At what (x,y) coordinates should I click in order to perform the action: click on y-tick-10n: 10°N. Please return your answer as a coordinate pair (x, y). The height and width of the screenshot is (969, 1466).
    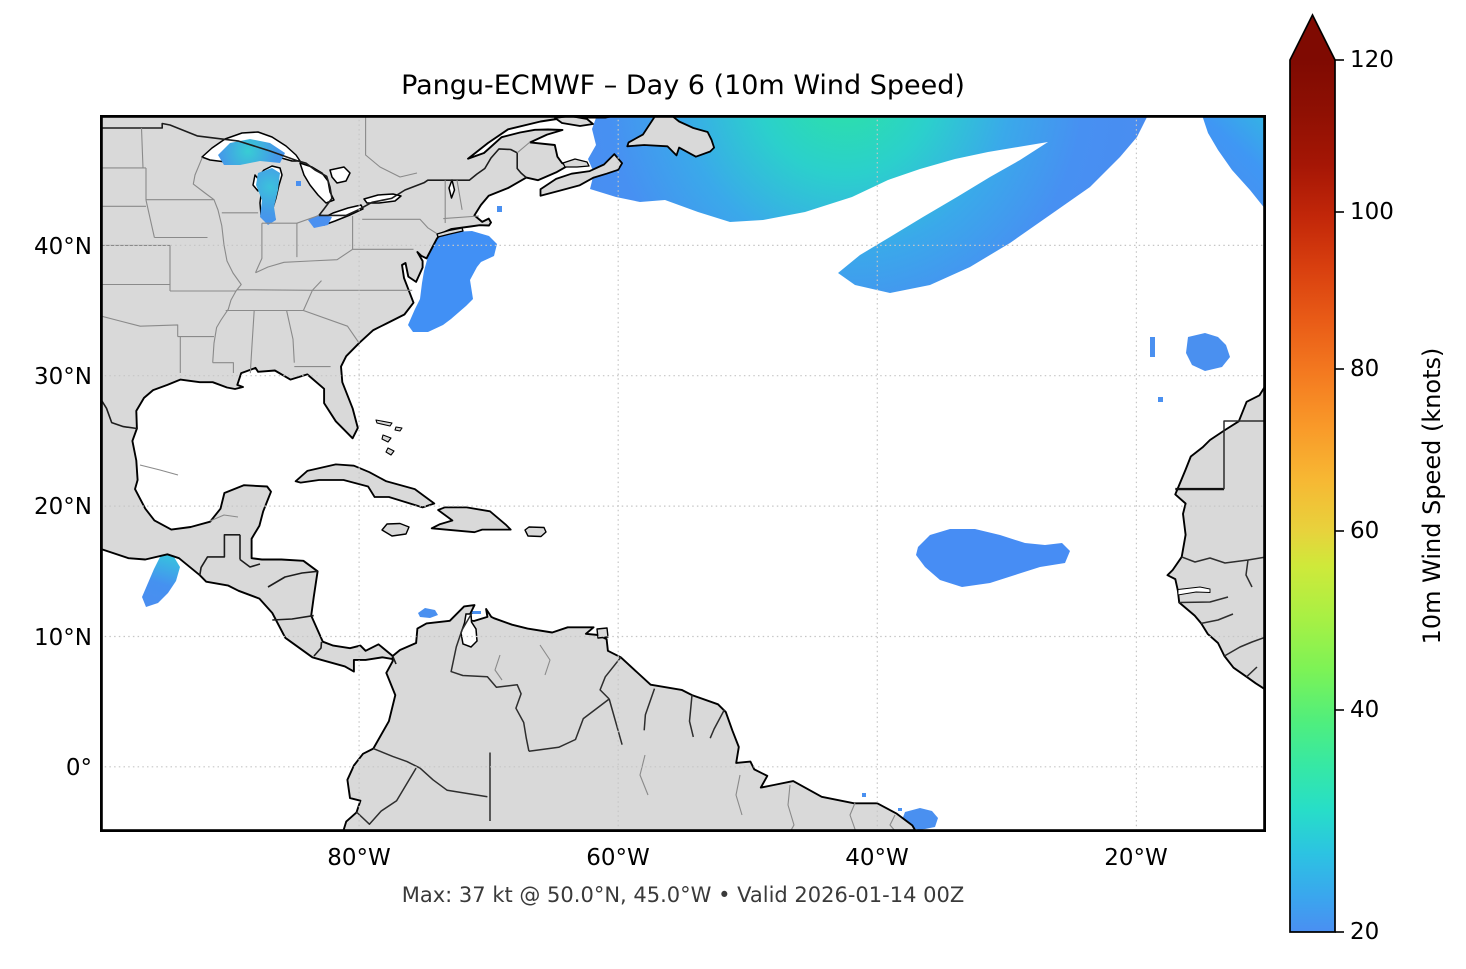
    Looking at the image, I should click on (63, 638).